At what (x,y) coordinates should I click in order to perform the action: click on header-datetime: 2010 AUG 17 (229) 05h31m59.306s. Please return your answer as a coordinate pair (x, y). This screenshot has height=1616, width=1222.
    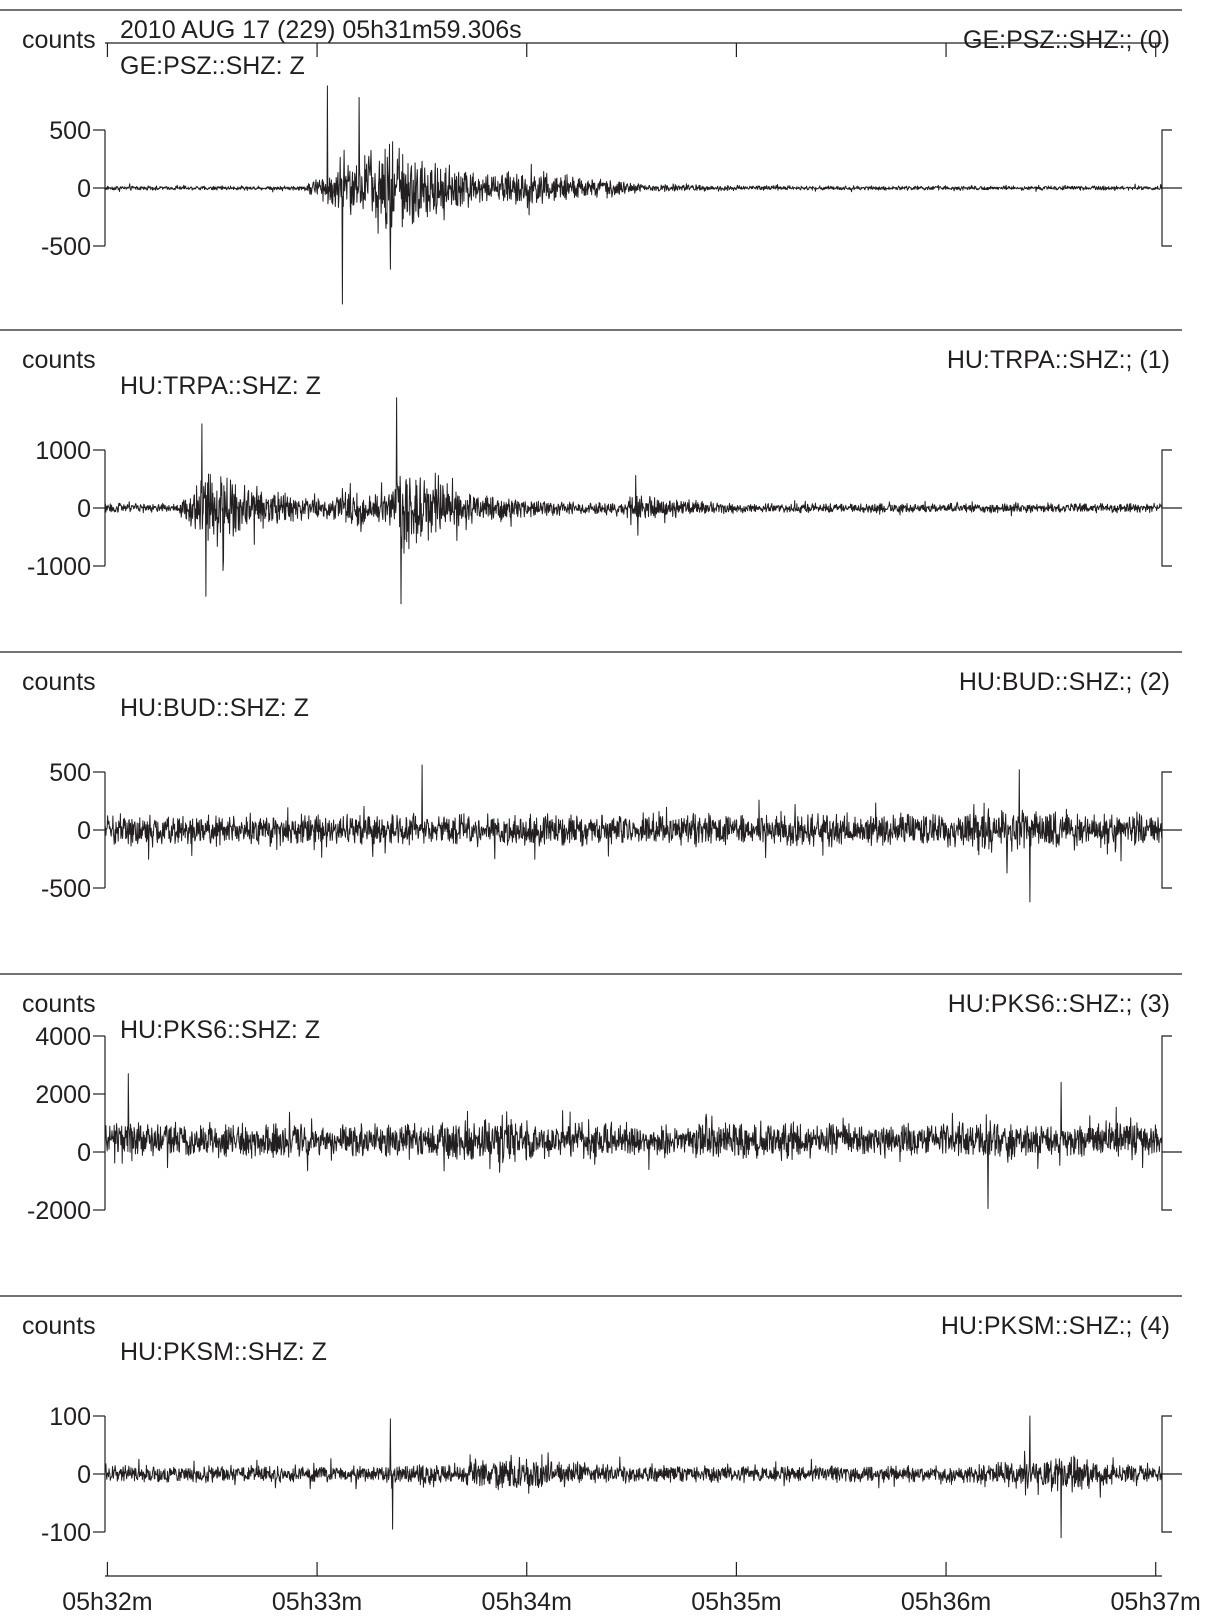
    Looking at the image, I should click on (321, 30).